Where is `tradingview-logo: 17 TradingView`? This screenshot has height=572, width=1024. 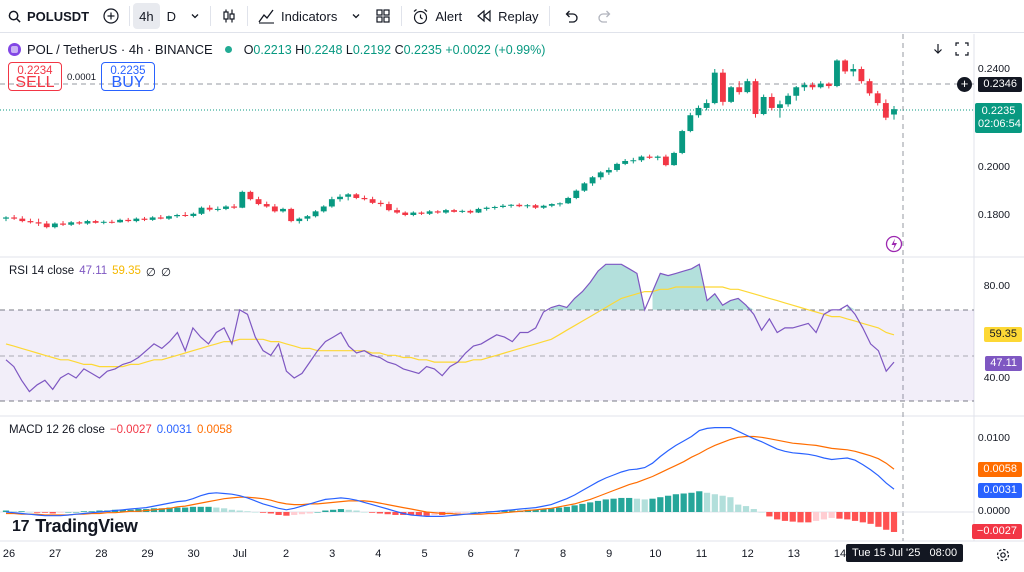
tradingview-logo: 17 TradingView is located at coordinates (75, 526).